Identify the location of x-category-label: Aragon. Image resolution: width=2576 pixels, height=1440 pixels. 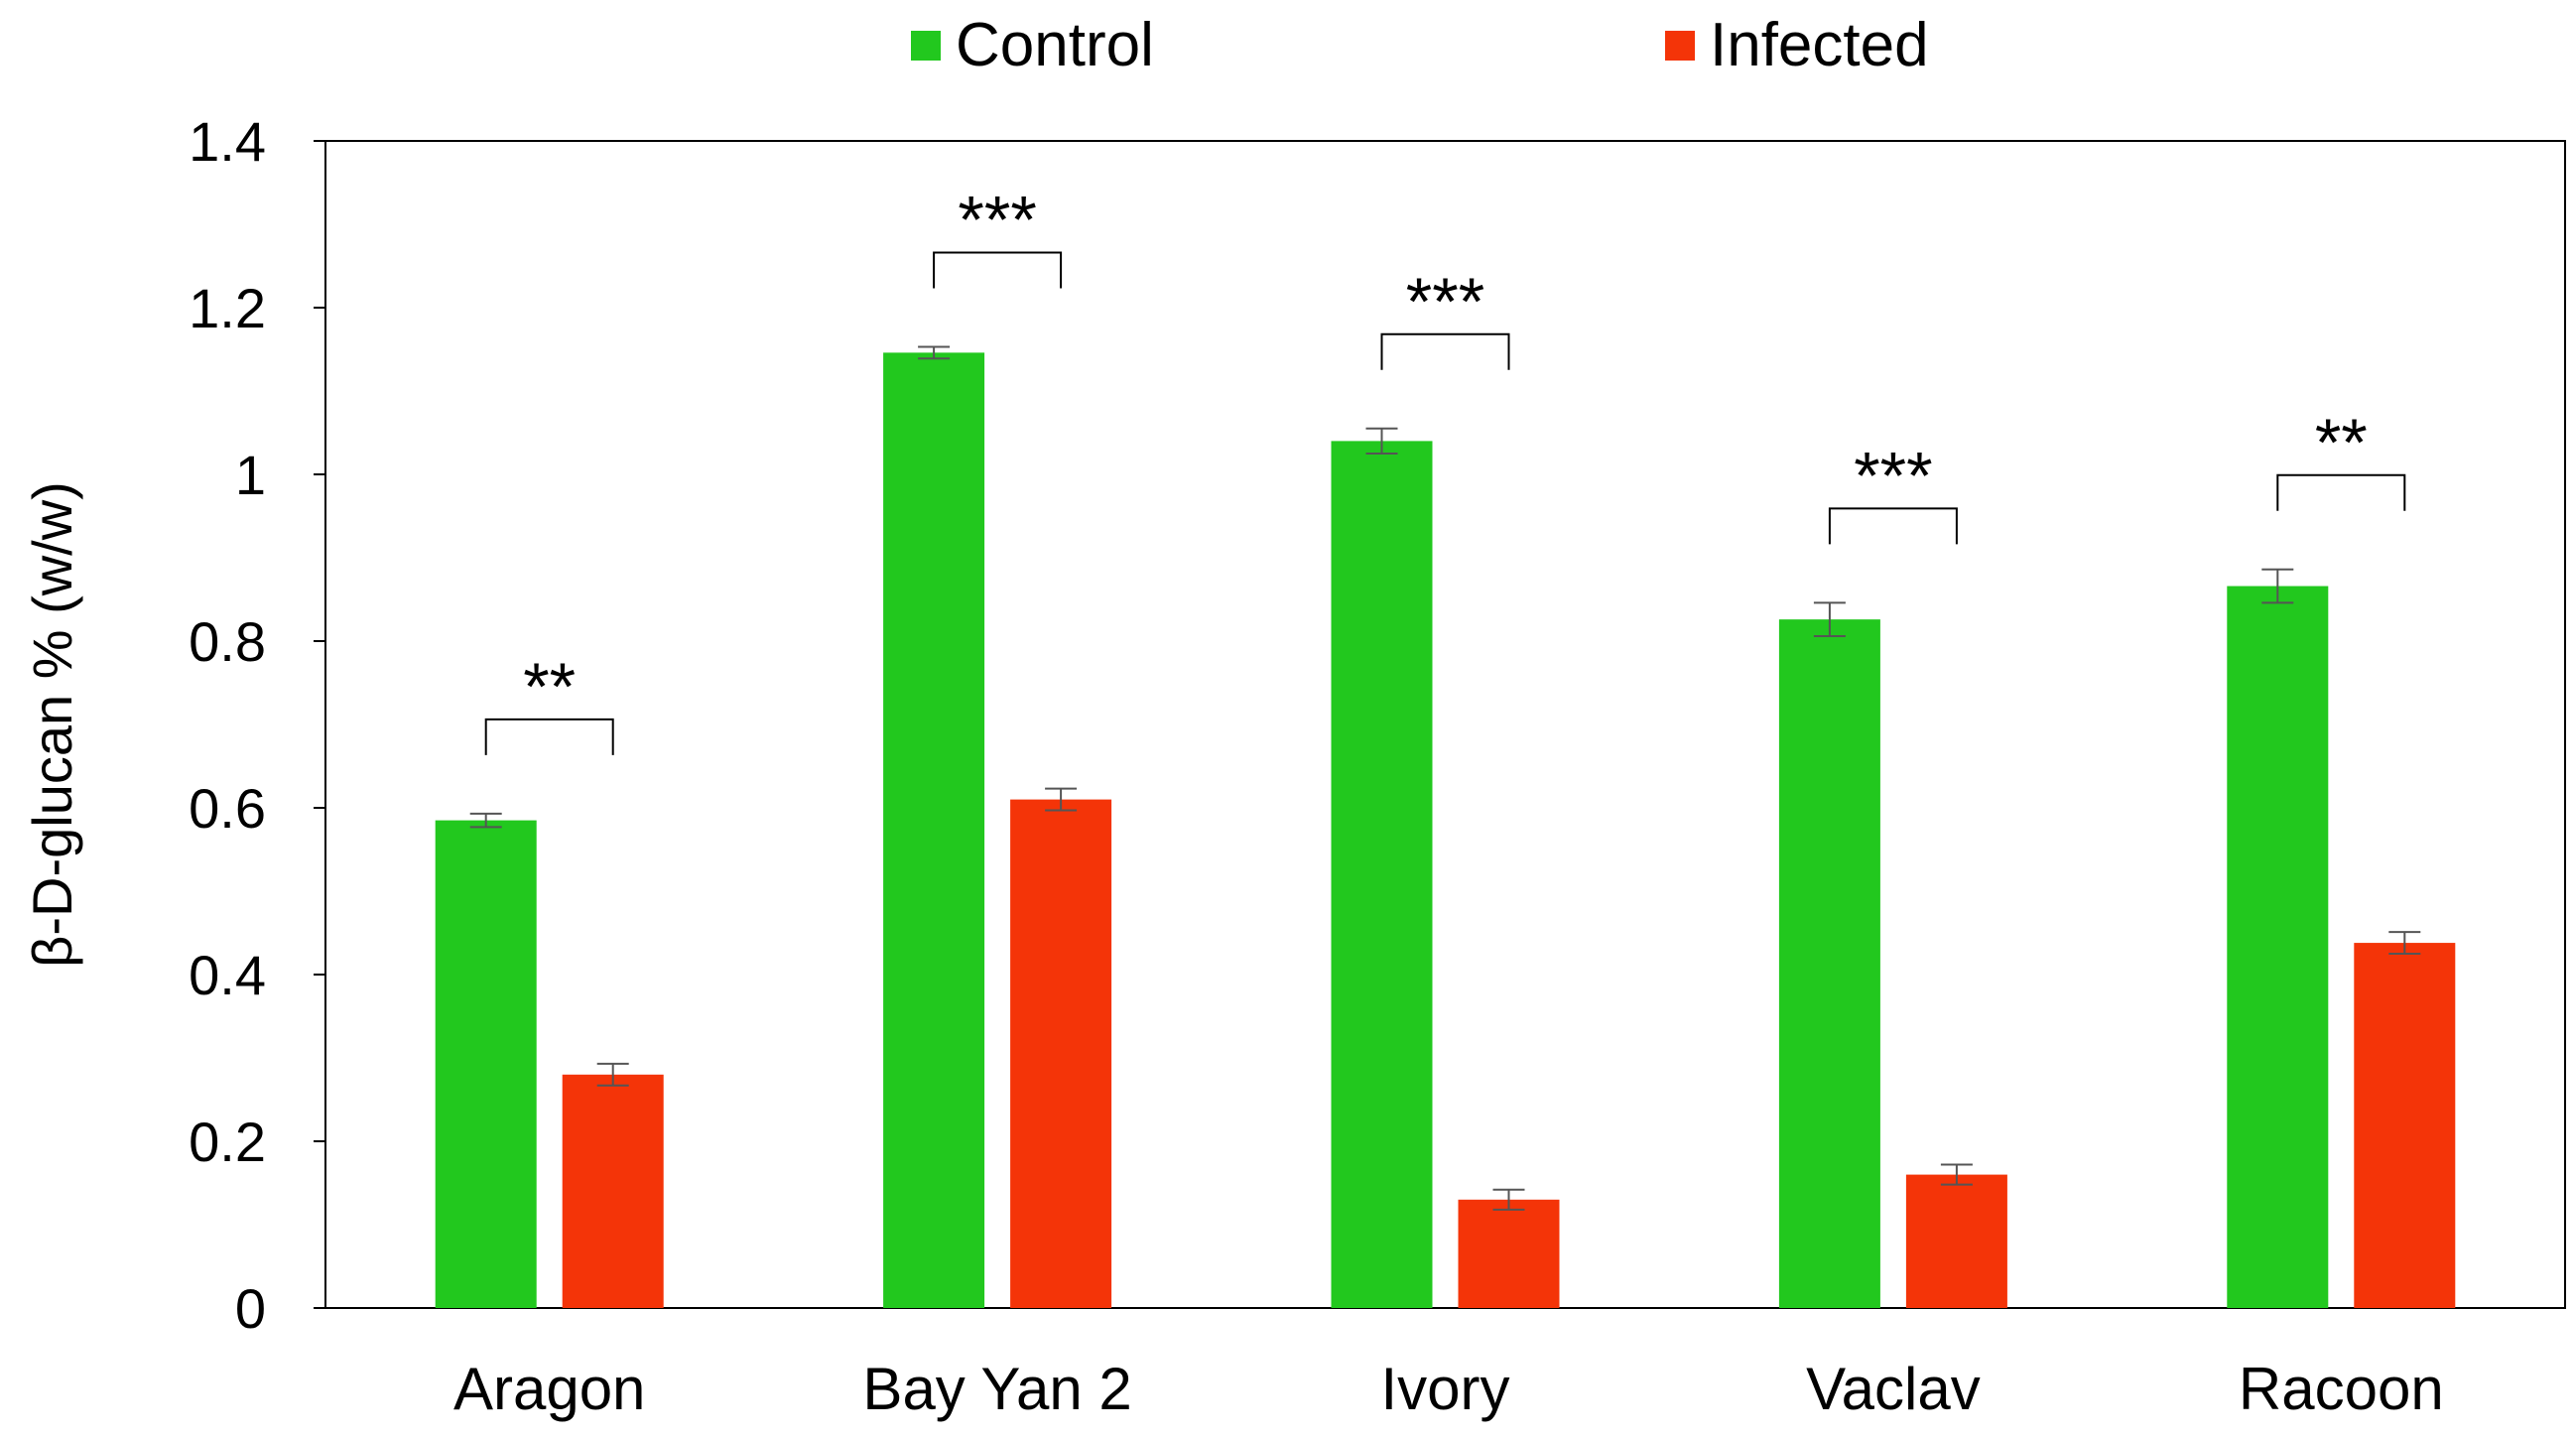
(549, 1389).